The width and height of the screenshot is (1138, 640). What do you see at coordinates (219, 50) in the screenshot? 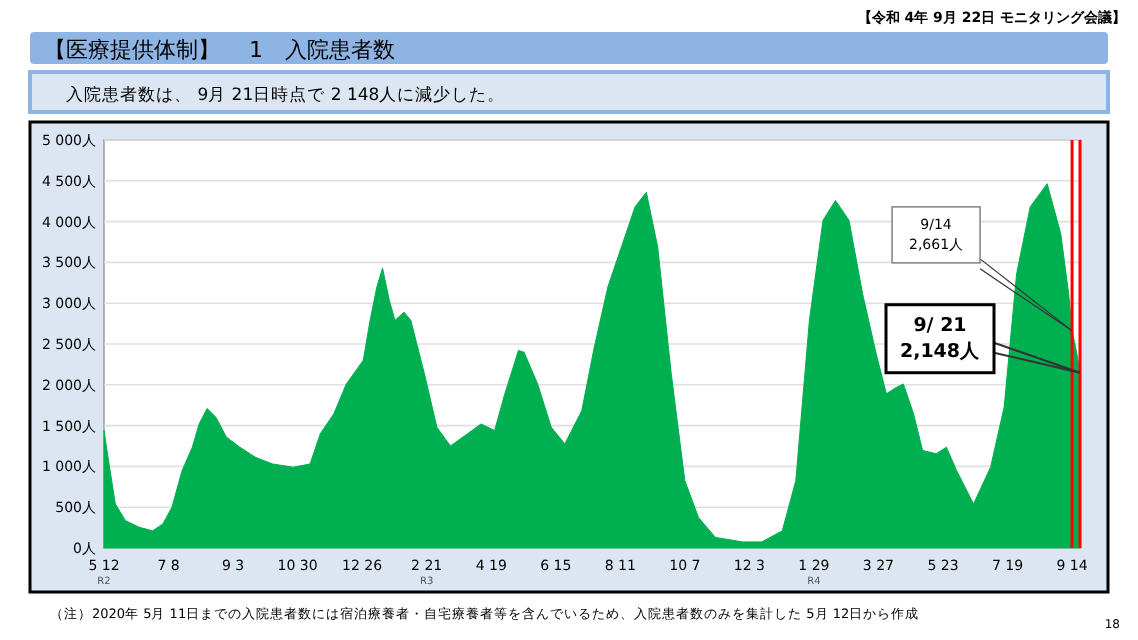
I see `chart-title: 【医療提供体制】 1 入院患者数` at bounding box center [219, 50].